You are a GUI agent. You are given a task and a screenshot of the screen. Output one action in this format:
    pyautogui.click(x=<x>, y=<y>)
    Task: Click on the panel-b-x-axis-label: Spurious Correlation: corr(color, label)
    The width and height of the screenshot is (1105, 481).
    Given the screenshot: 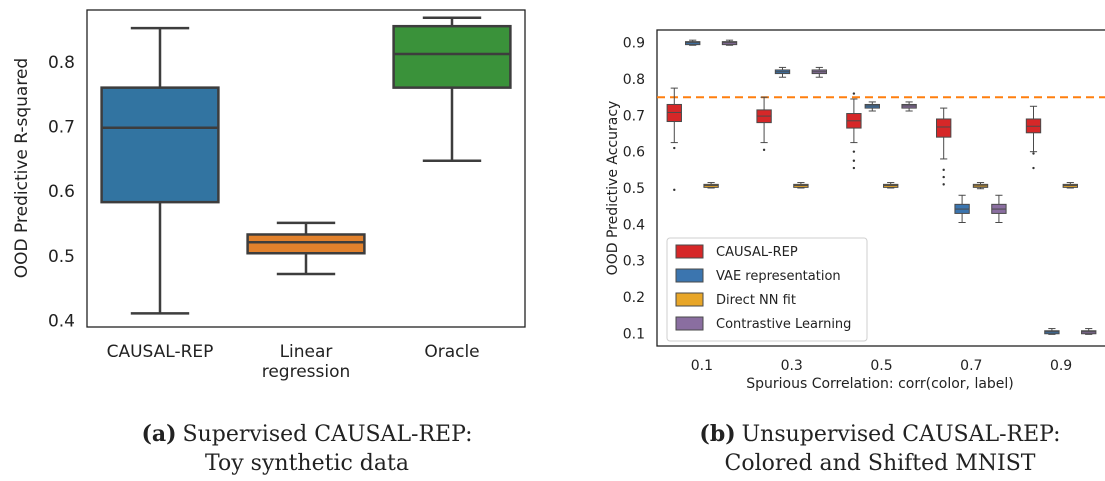 What is the action you would take?
    pyautogui.click(x=880, y=384)
    